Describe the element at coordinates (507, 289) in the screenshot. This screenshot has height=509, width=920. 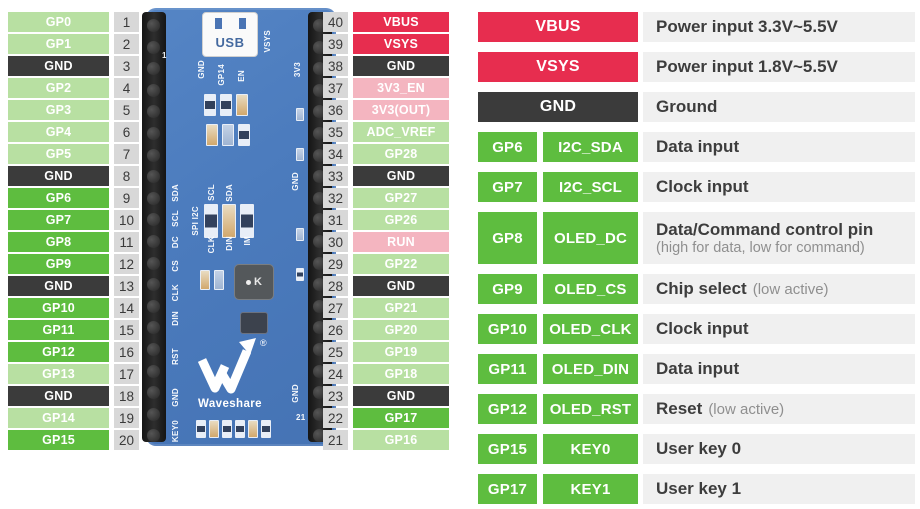
I see `legend-pin-cell: GP9` at that location.